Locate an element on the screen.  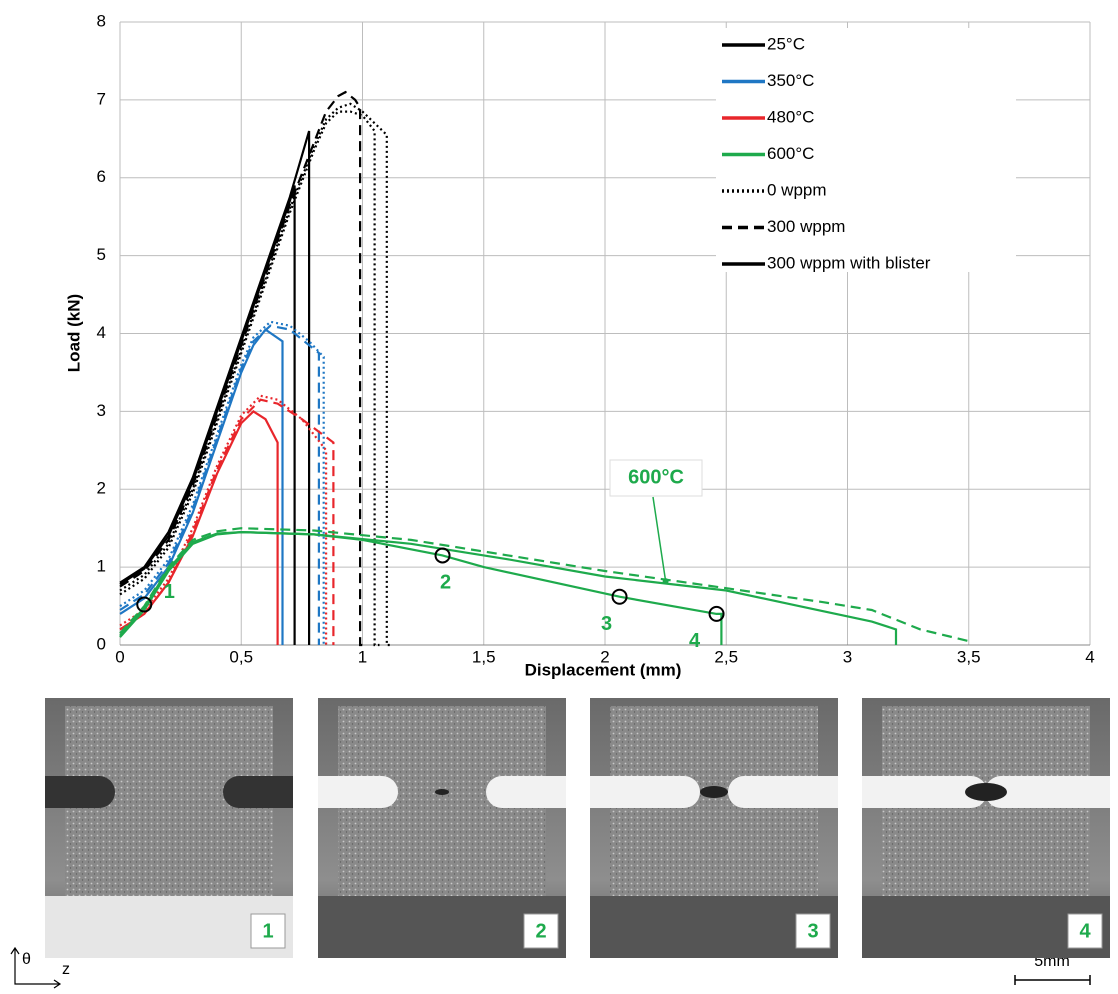
annotation-box is located at coordinates (656, 478).